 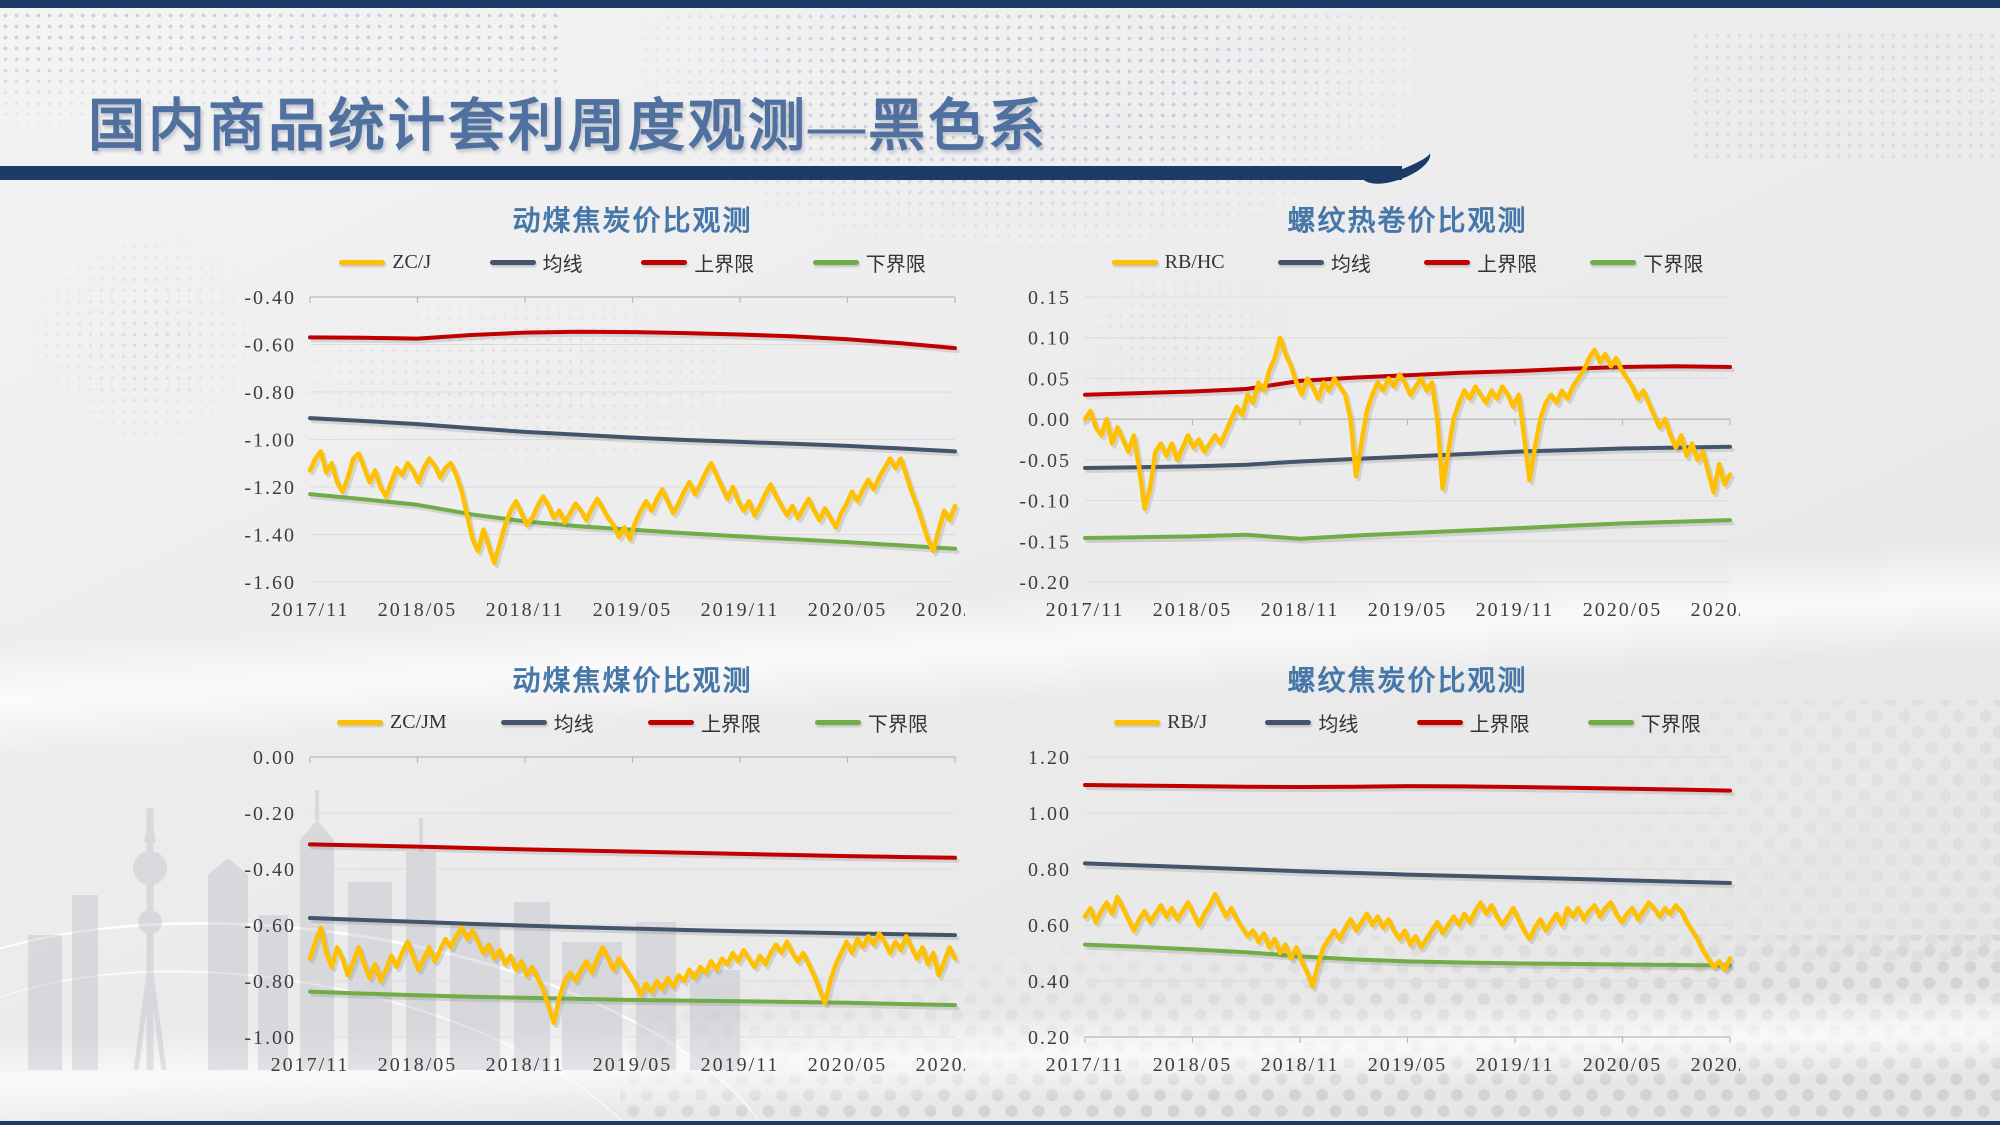 I want to click on y-tick-label: 1.20, so click(x=1049, y=758).